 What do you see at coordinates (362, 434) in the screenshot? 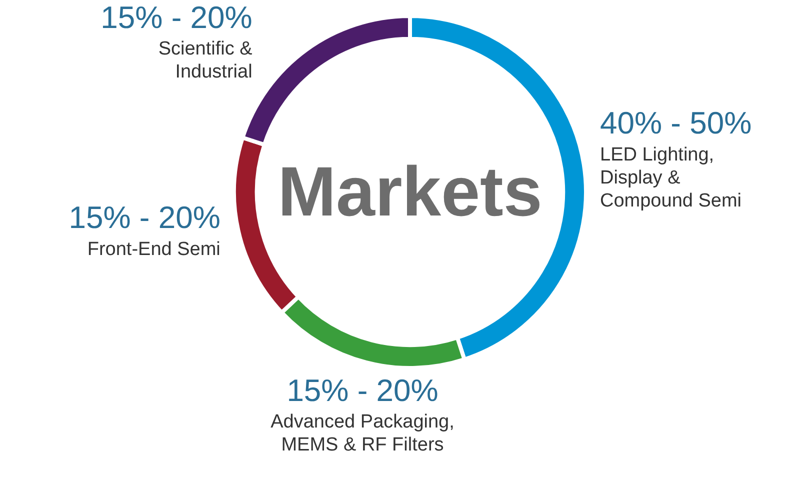
I see `slice-label: Advanced Packaging, MEMS & RF Filters` at bounding box center [362, 434].